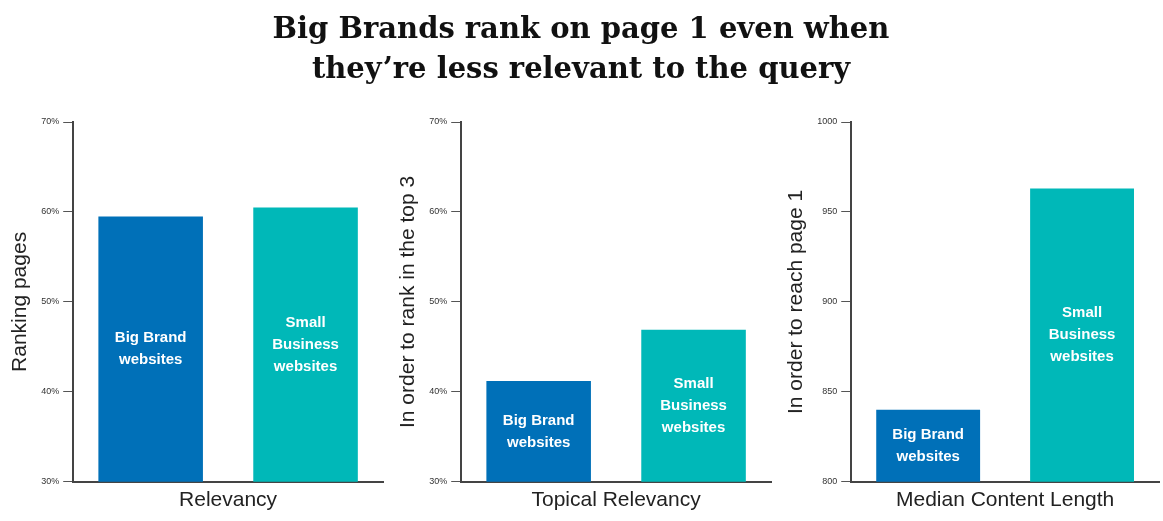  What do you see at coordinates (228, 499) in the screenshot?
I see `x-axis-title: Relevancy` at bounding box center [228, 499].